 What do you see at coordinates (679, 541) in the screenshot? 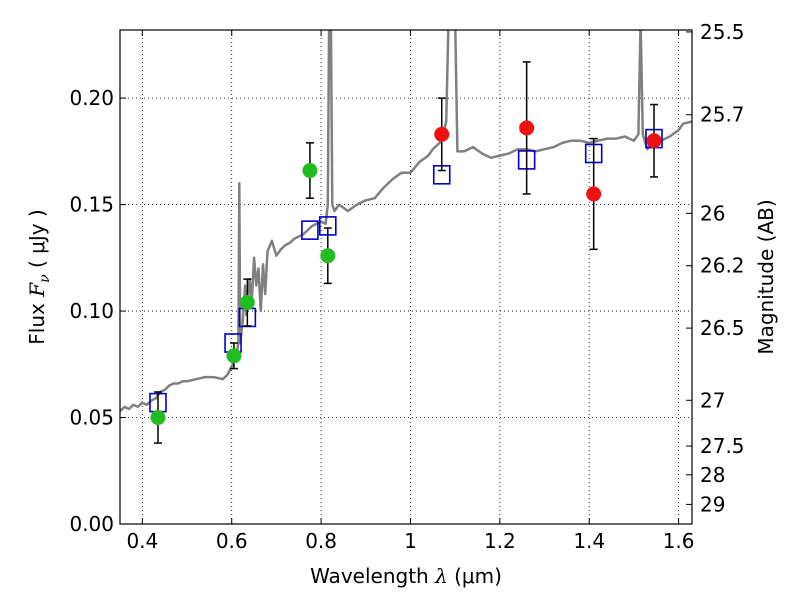
I see `x-tick-label: 1.6` at bounding box center [679, 541].